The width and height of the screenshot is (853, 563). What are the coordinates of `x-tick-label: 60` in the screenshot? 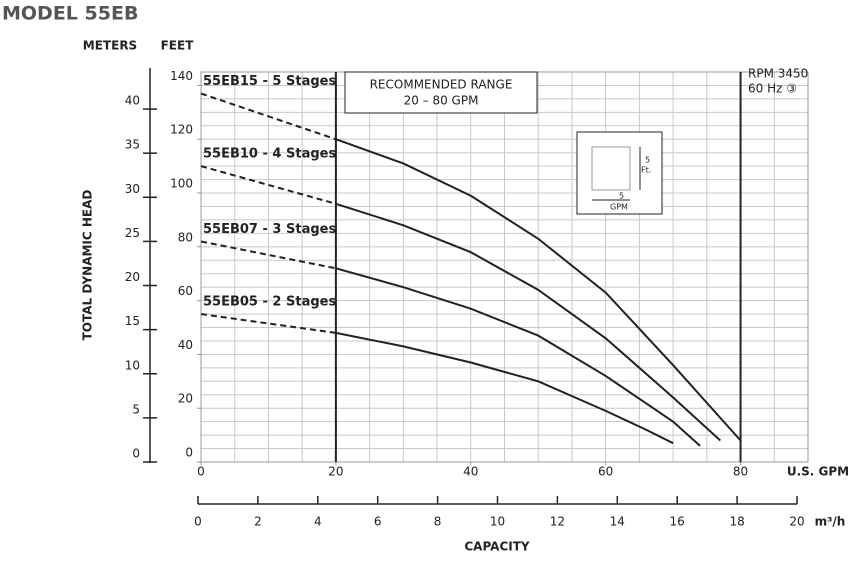 It's located at (605, 472).